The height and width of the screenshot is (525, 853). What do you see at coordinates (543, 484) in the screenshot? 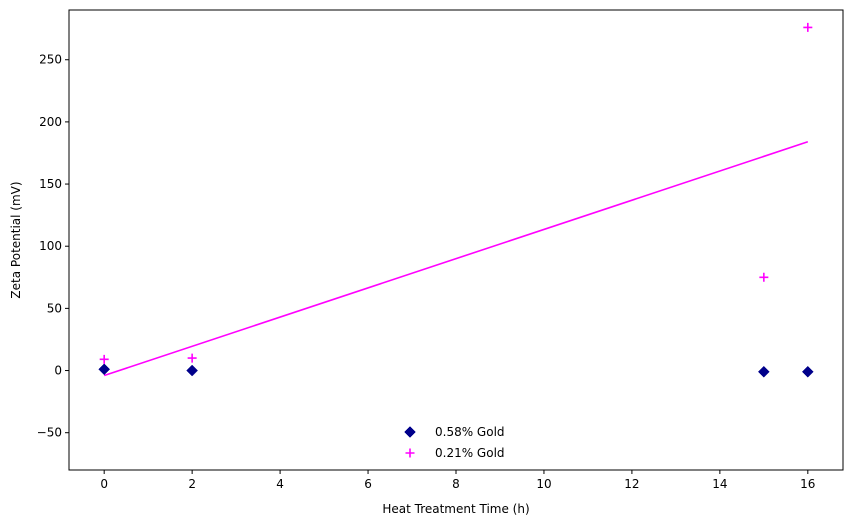
I see `x-tick-label: 10` at bounding box center [543, 484].